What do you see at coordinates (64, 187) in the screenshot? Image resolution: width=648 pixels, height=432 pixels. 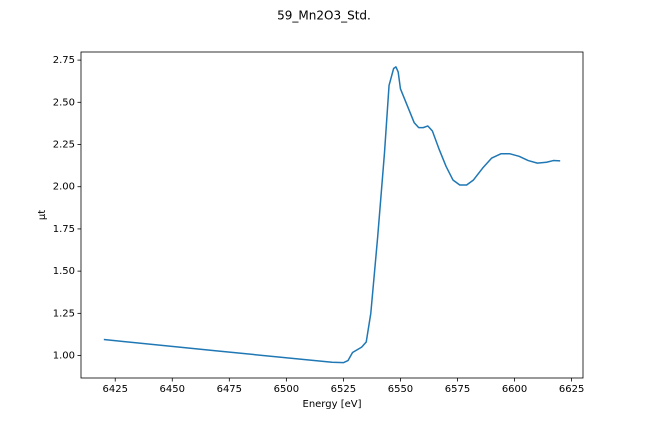 I see `y-tick-label: 2.00` at bounding box center [64, 187].